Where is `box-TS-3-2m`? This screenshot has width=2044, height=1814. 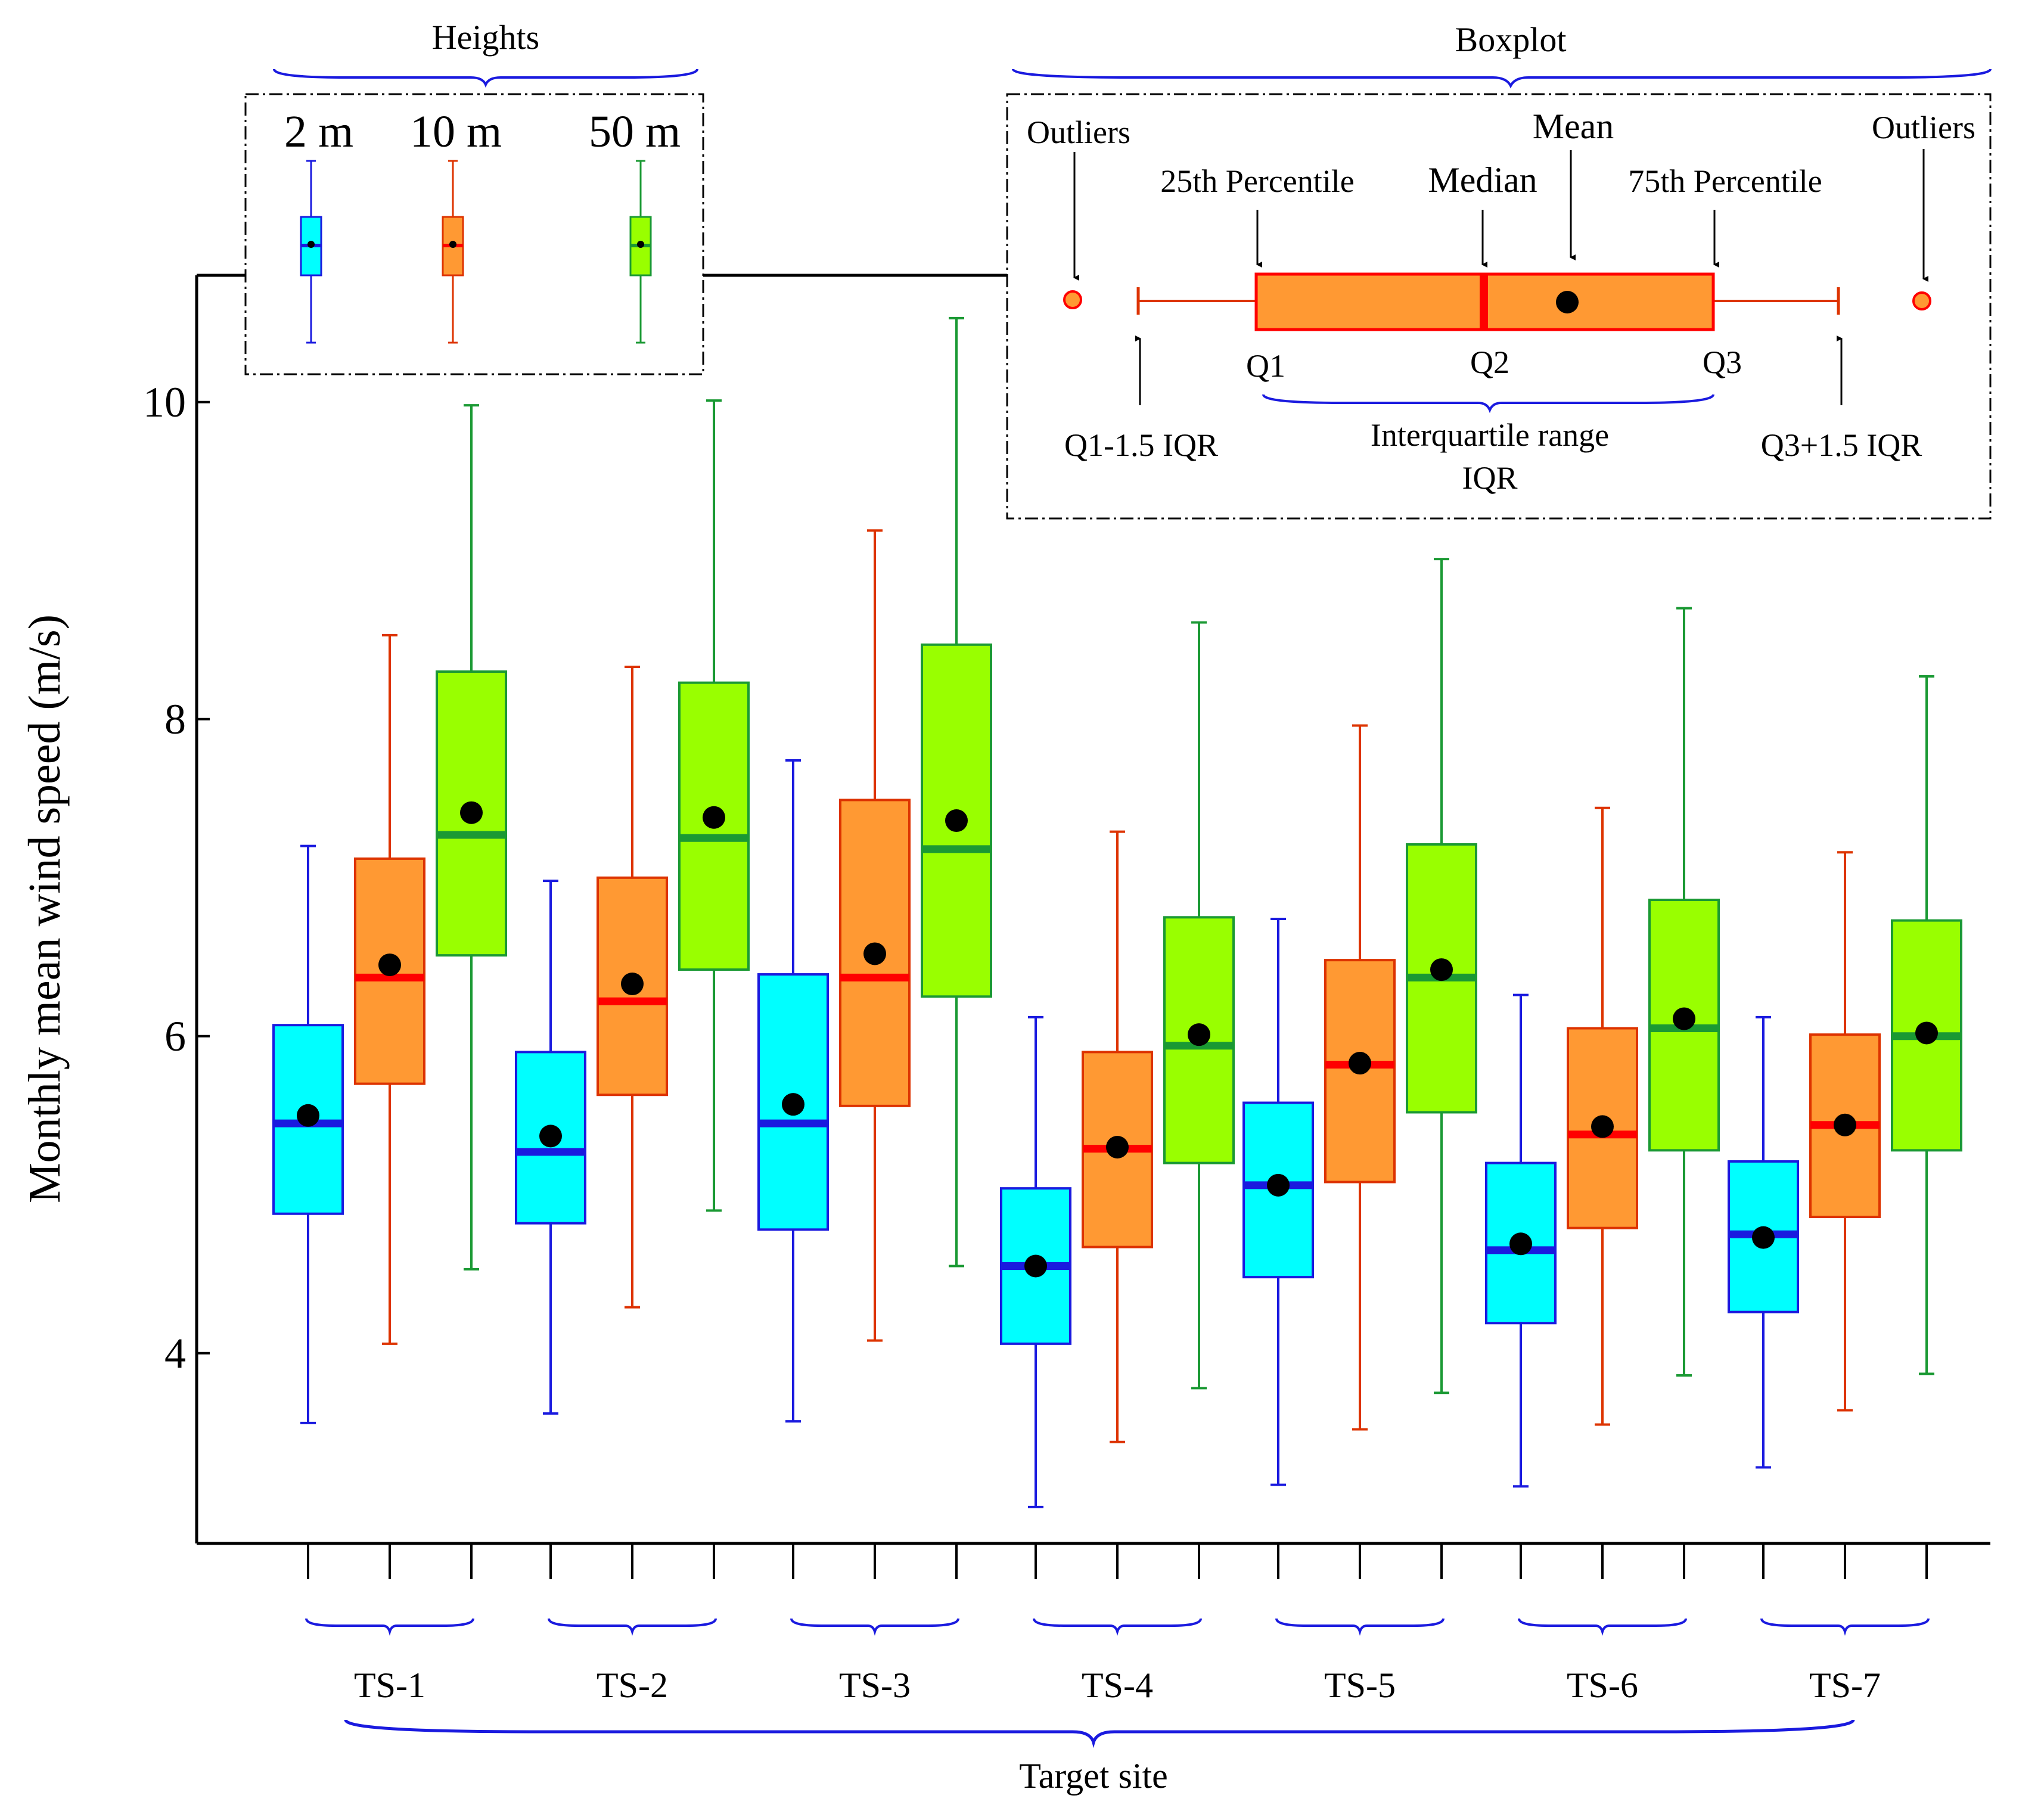 box-TS-3-2m is located at coordinates (793, 1091).